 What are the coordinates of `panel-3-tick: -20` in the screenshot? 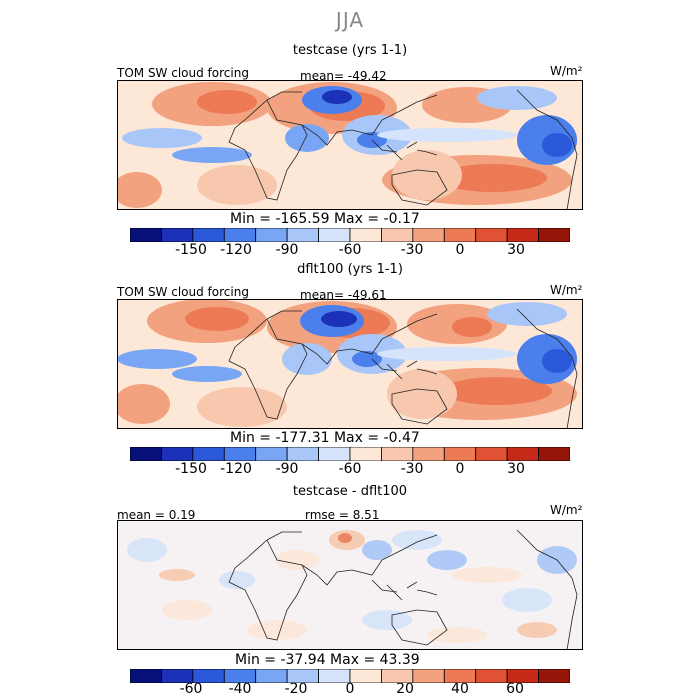 It's located at (296, 689).